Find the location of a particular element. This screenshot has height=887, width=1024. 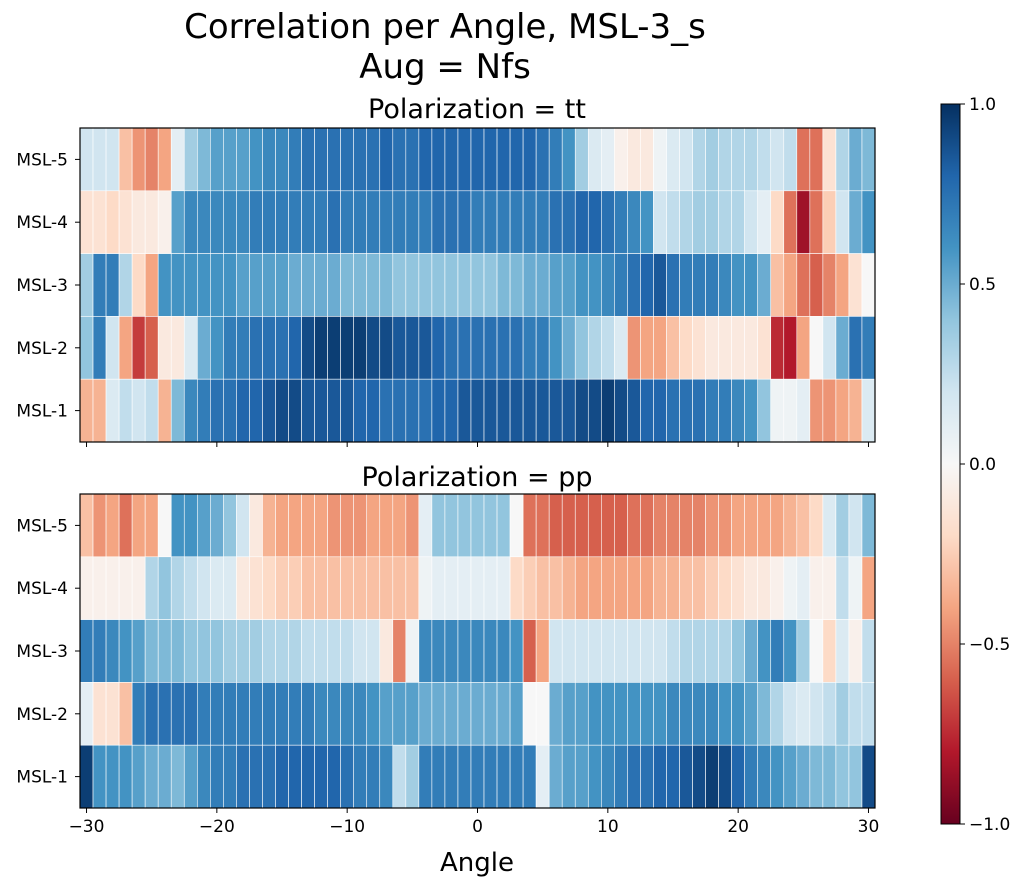

row-label: MSL-1 is located at coordinates (42, 778).